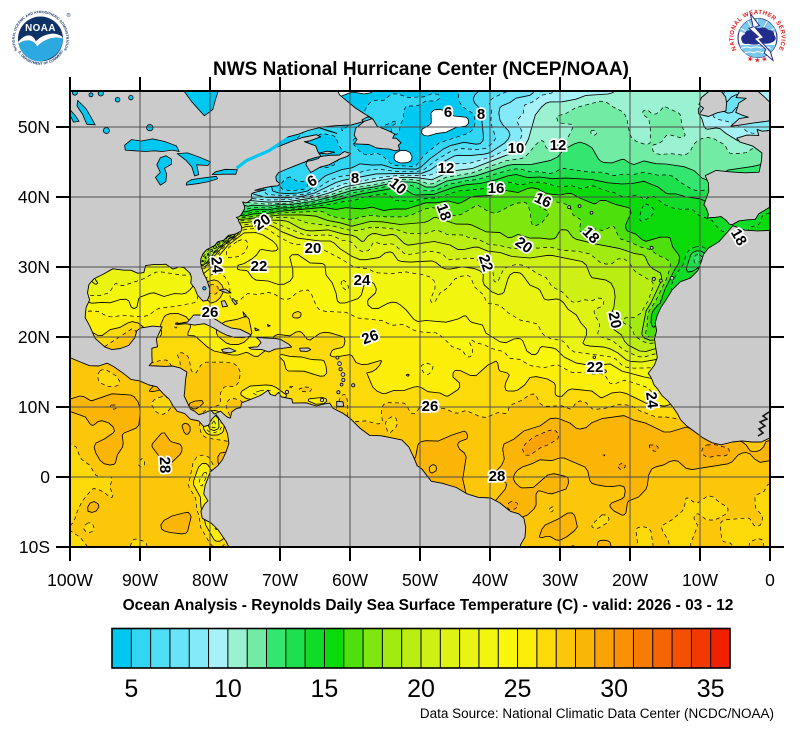 The width and height of the screenshot is (800, 742). I want to click on colorbar-tick-label: 25, so click(518, 689).